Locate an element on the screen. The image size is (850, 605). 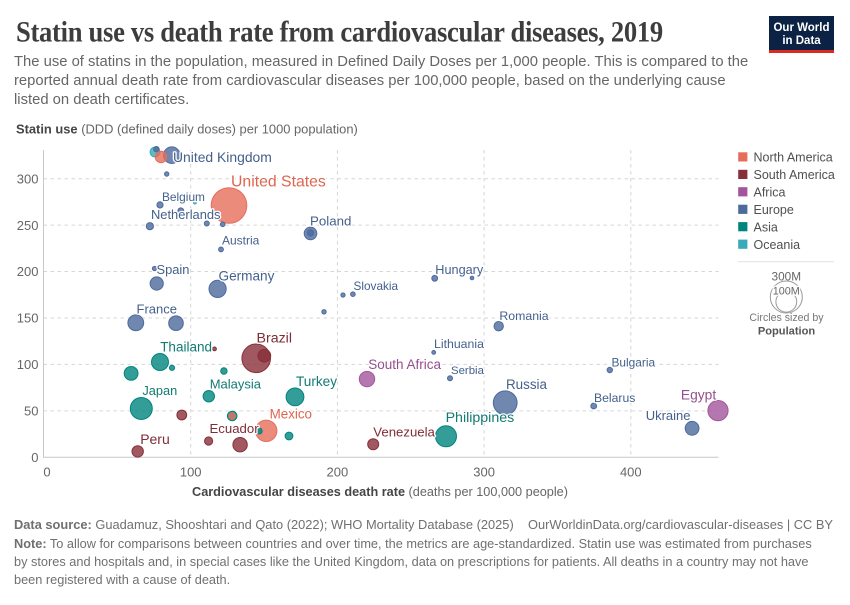
svg-text: Netherlands is located at coordinates (186, 214).